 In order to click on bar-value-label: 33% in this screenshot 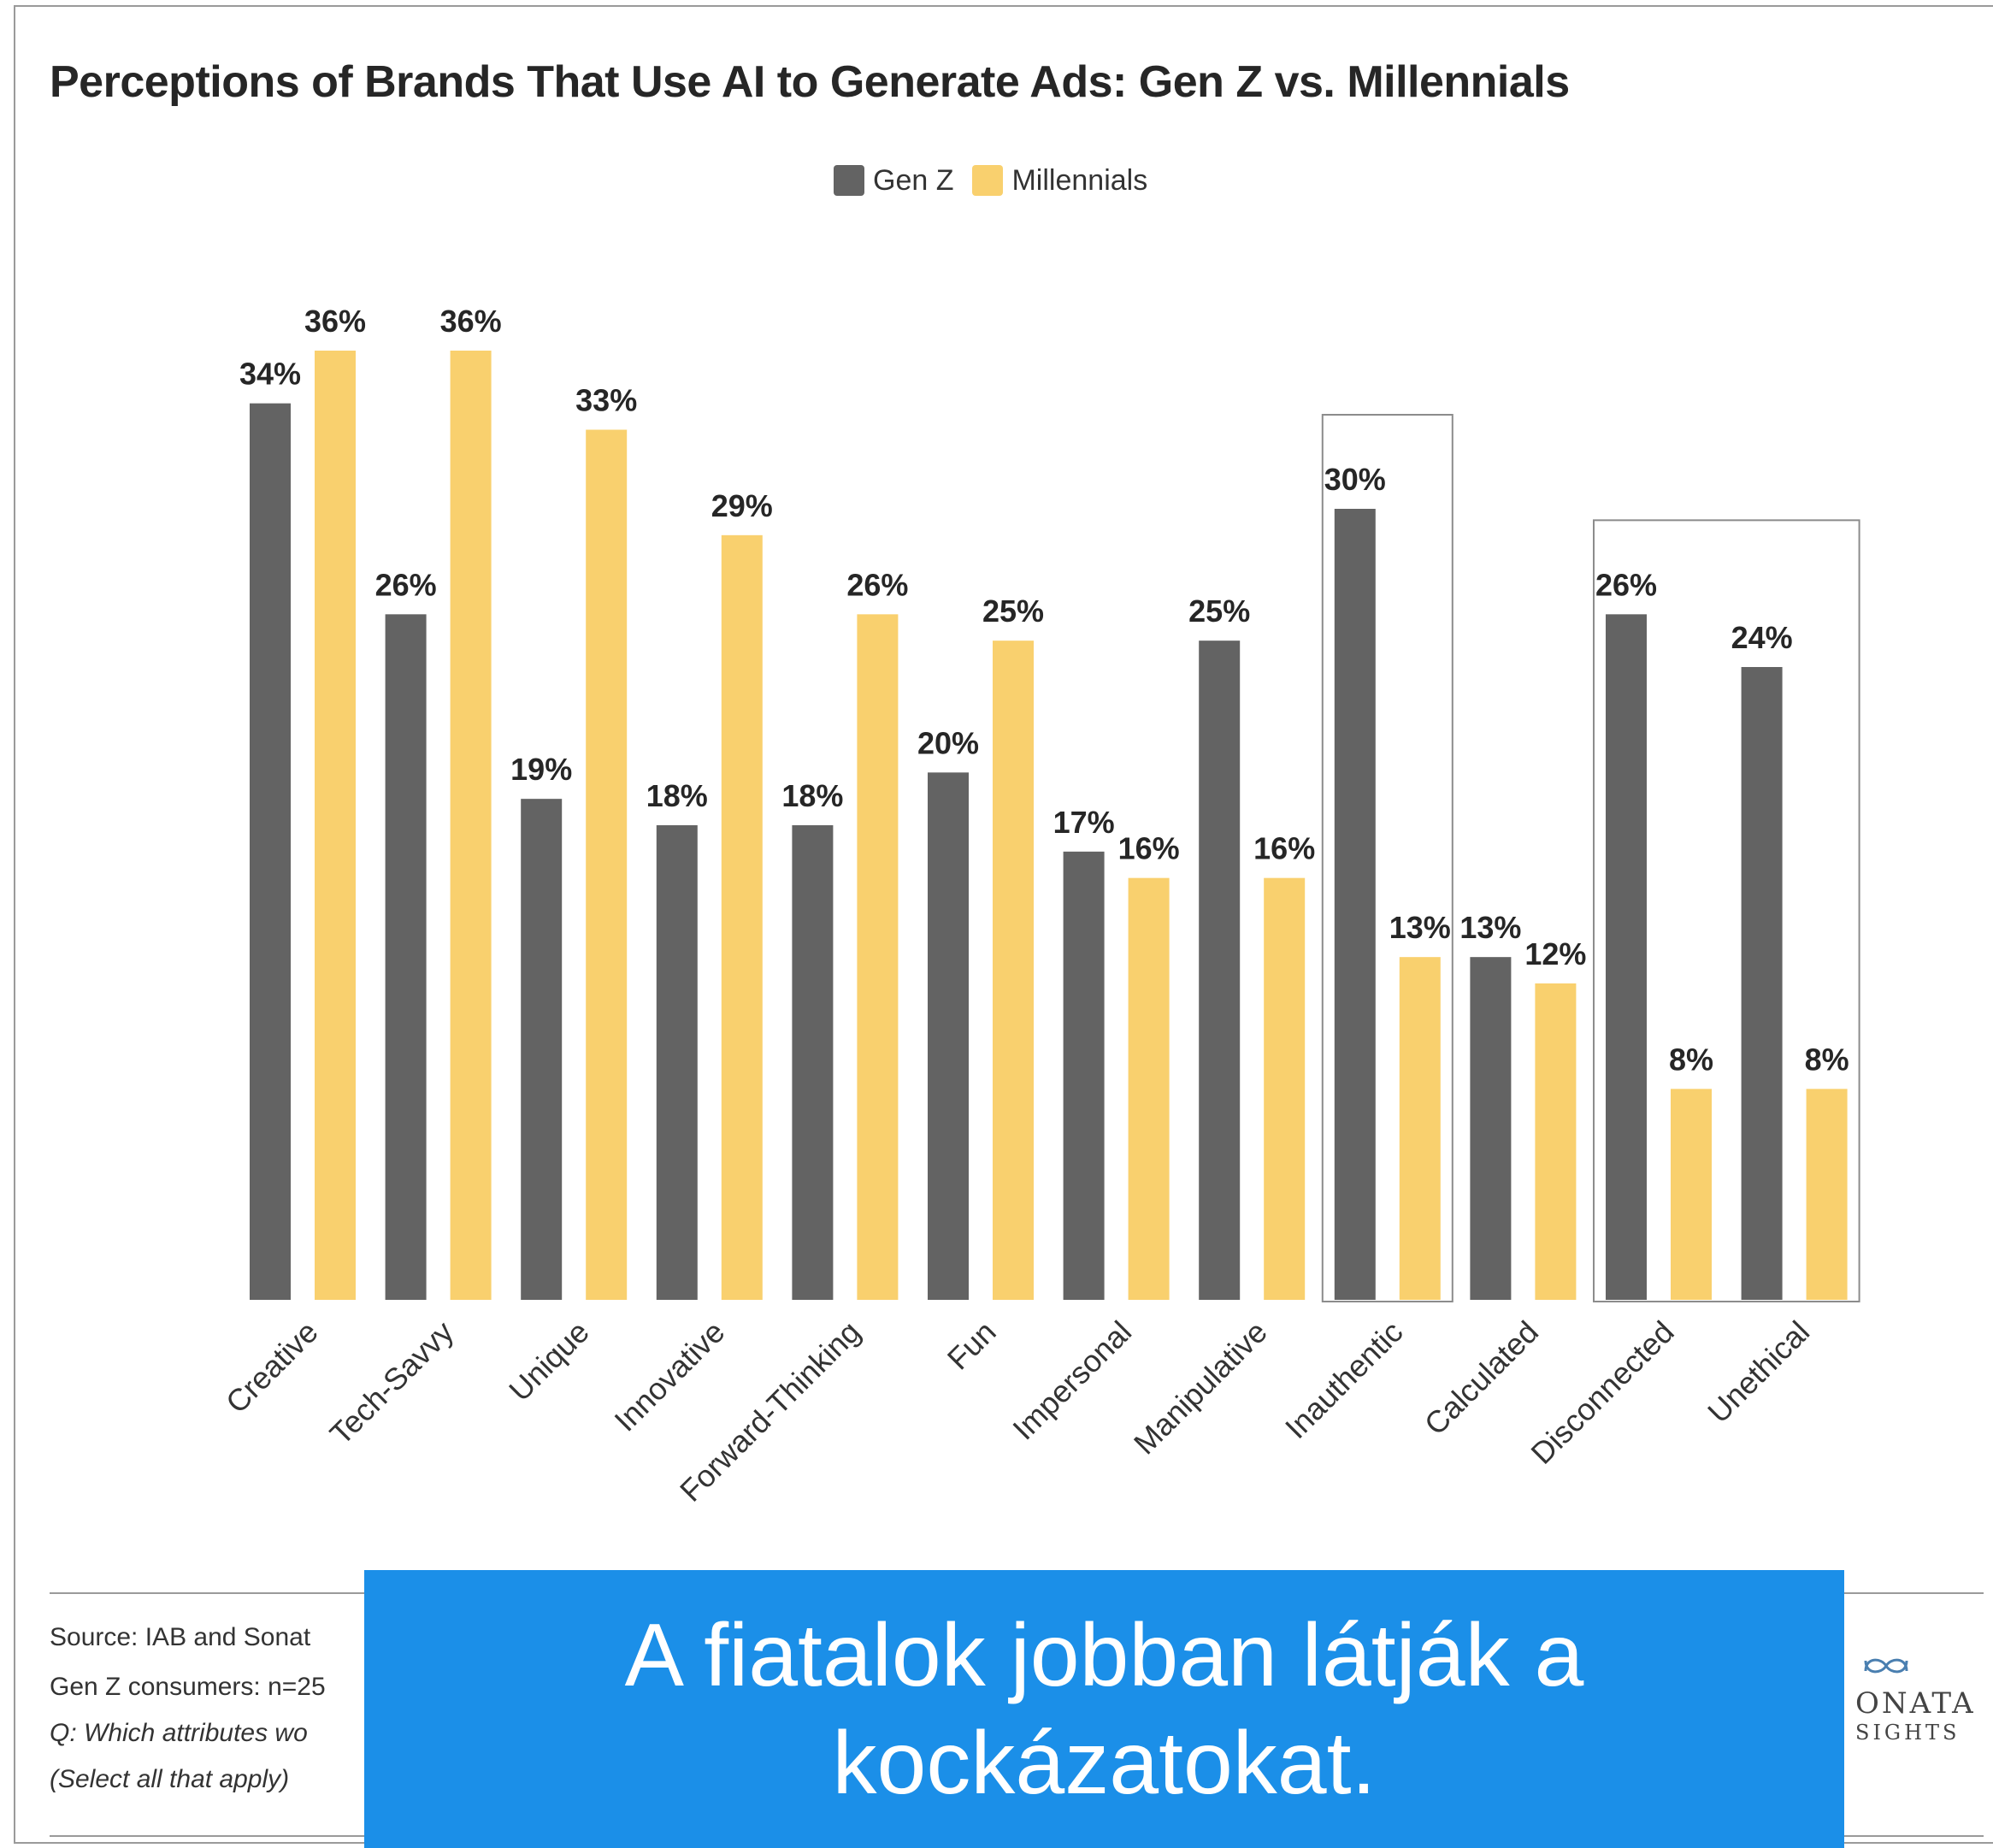, I will do `click(606, 400)`.